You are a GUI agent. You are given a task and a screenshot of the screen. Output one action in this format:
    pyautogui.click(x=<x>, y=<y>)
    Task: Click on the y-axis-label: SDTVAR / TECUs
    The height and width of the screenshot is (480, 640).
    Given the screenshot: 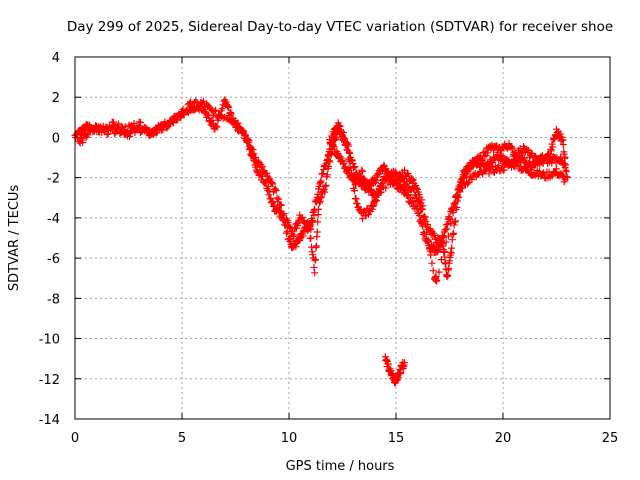 What is the action you would take?
    pyautogui.click(x=14, y=238)
    